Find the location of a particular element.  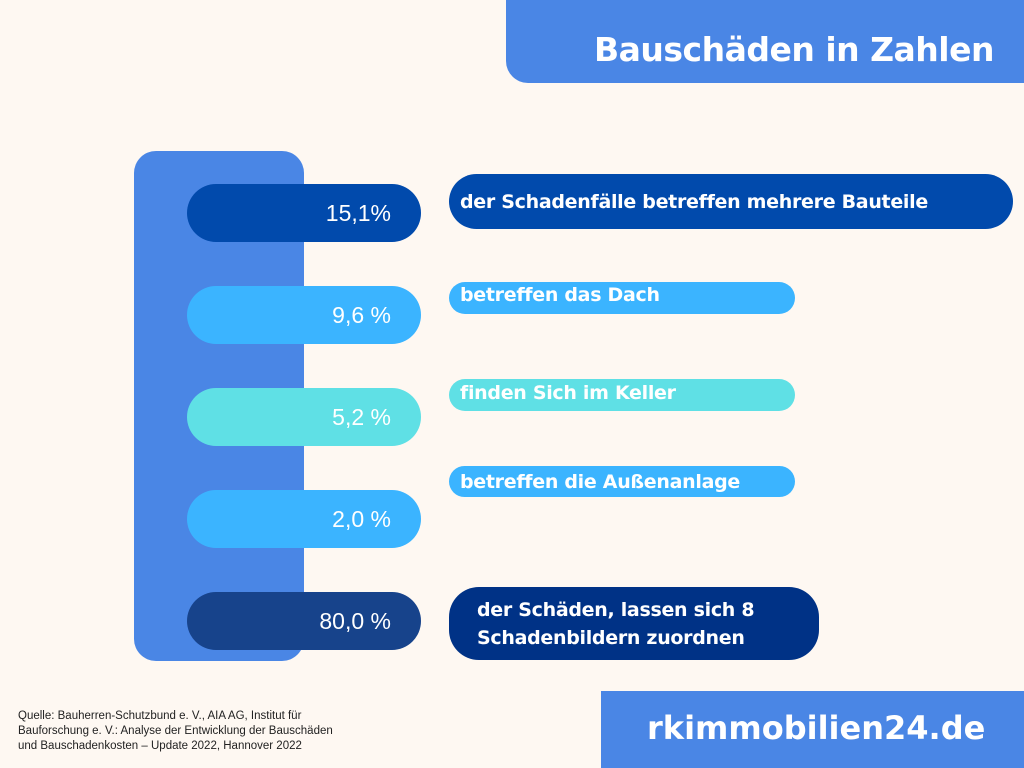

stat-label-line: Schadenbildern zuordnen is located at coordinates (611, 637).